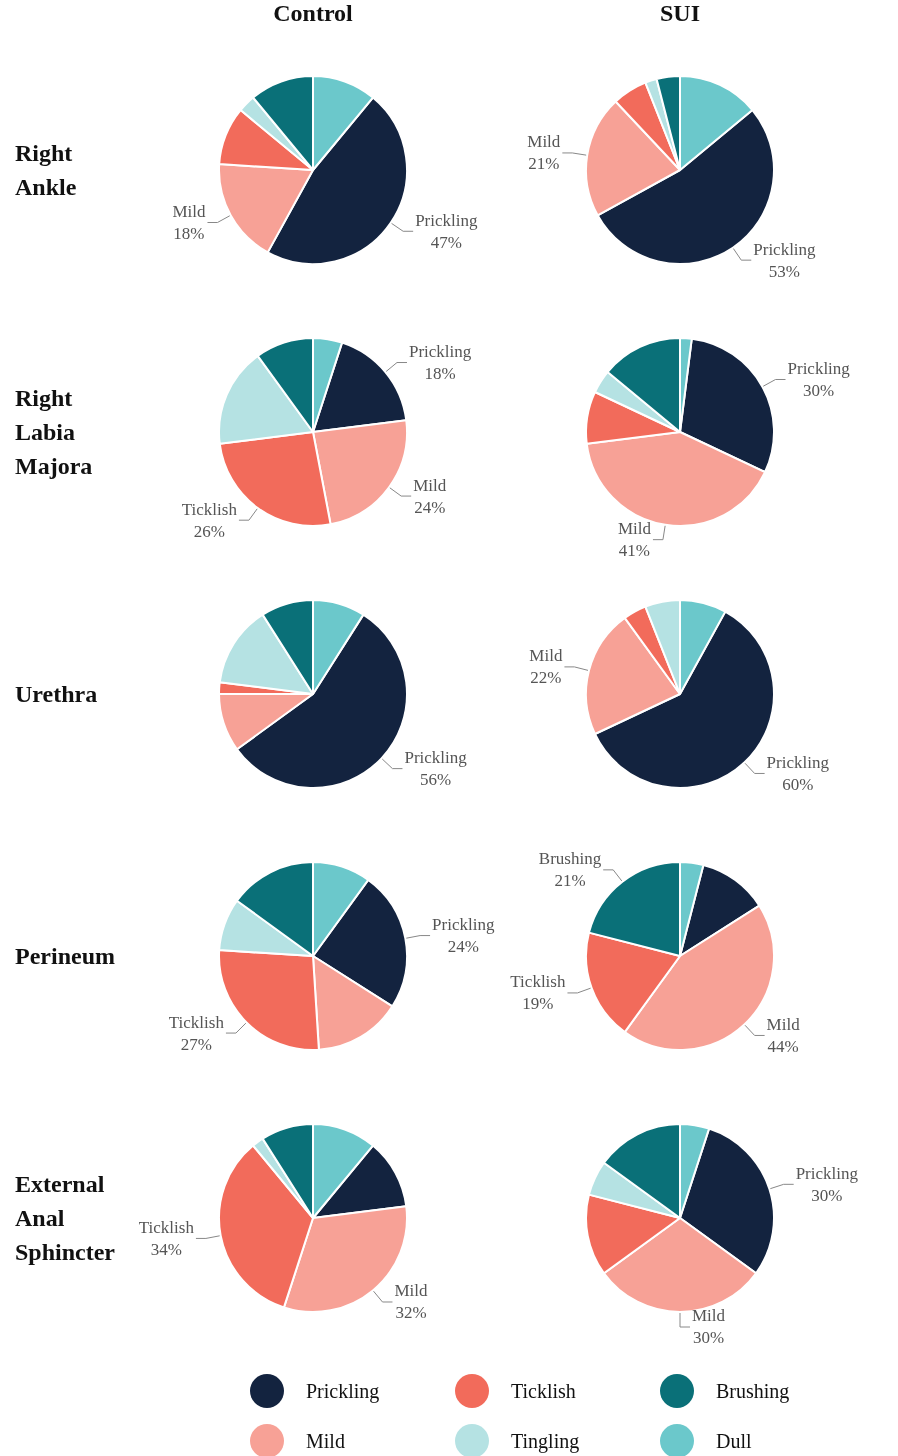 The height and width of the screenshot is (1456, 898). Describe the element at coordinates (570, 859) in the screenshot. I see `slice-label: Brushing` at that location.